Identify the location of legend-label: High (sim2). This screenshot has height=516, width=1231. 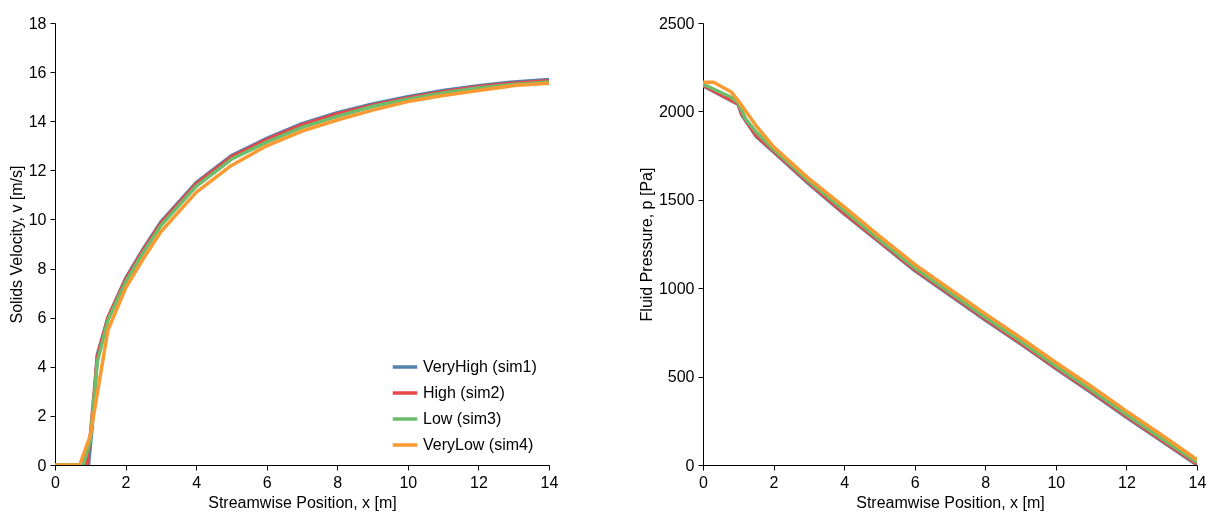
(464, 392).